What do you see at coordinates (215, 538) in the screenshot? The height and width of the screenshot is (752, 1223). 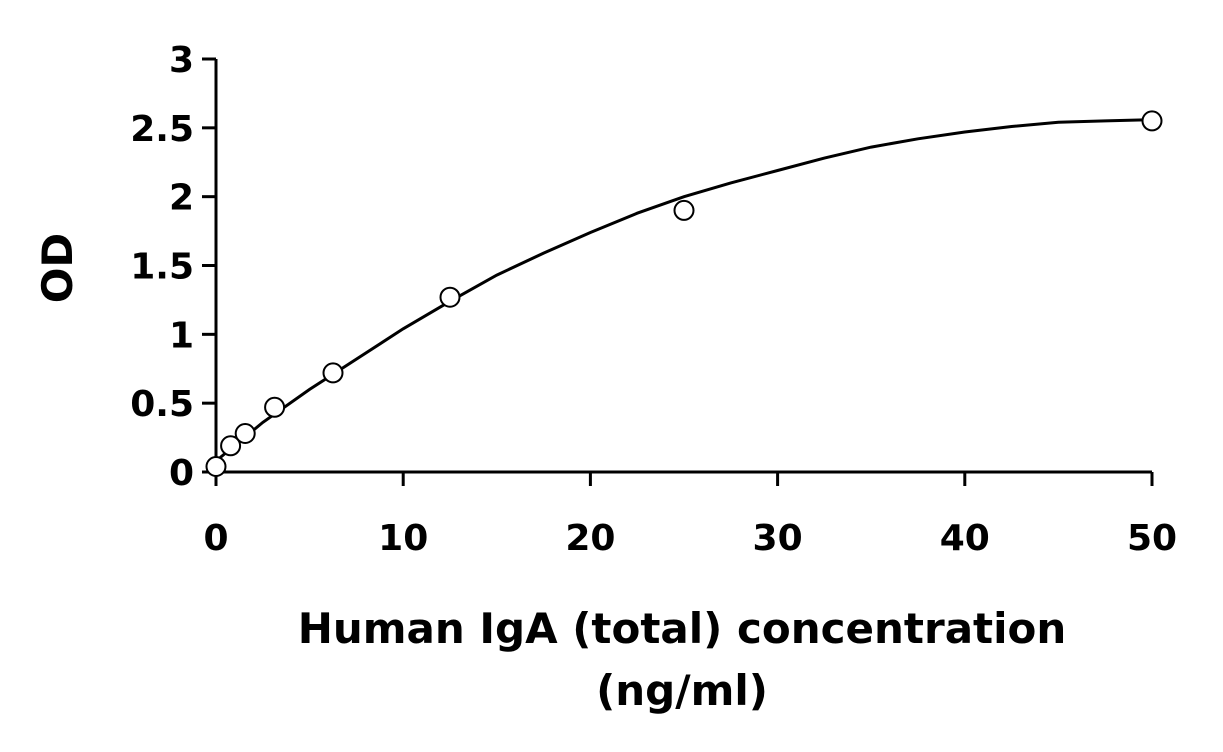 I see `x-tick-label: 0` at bounding box center [215, 538].